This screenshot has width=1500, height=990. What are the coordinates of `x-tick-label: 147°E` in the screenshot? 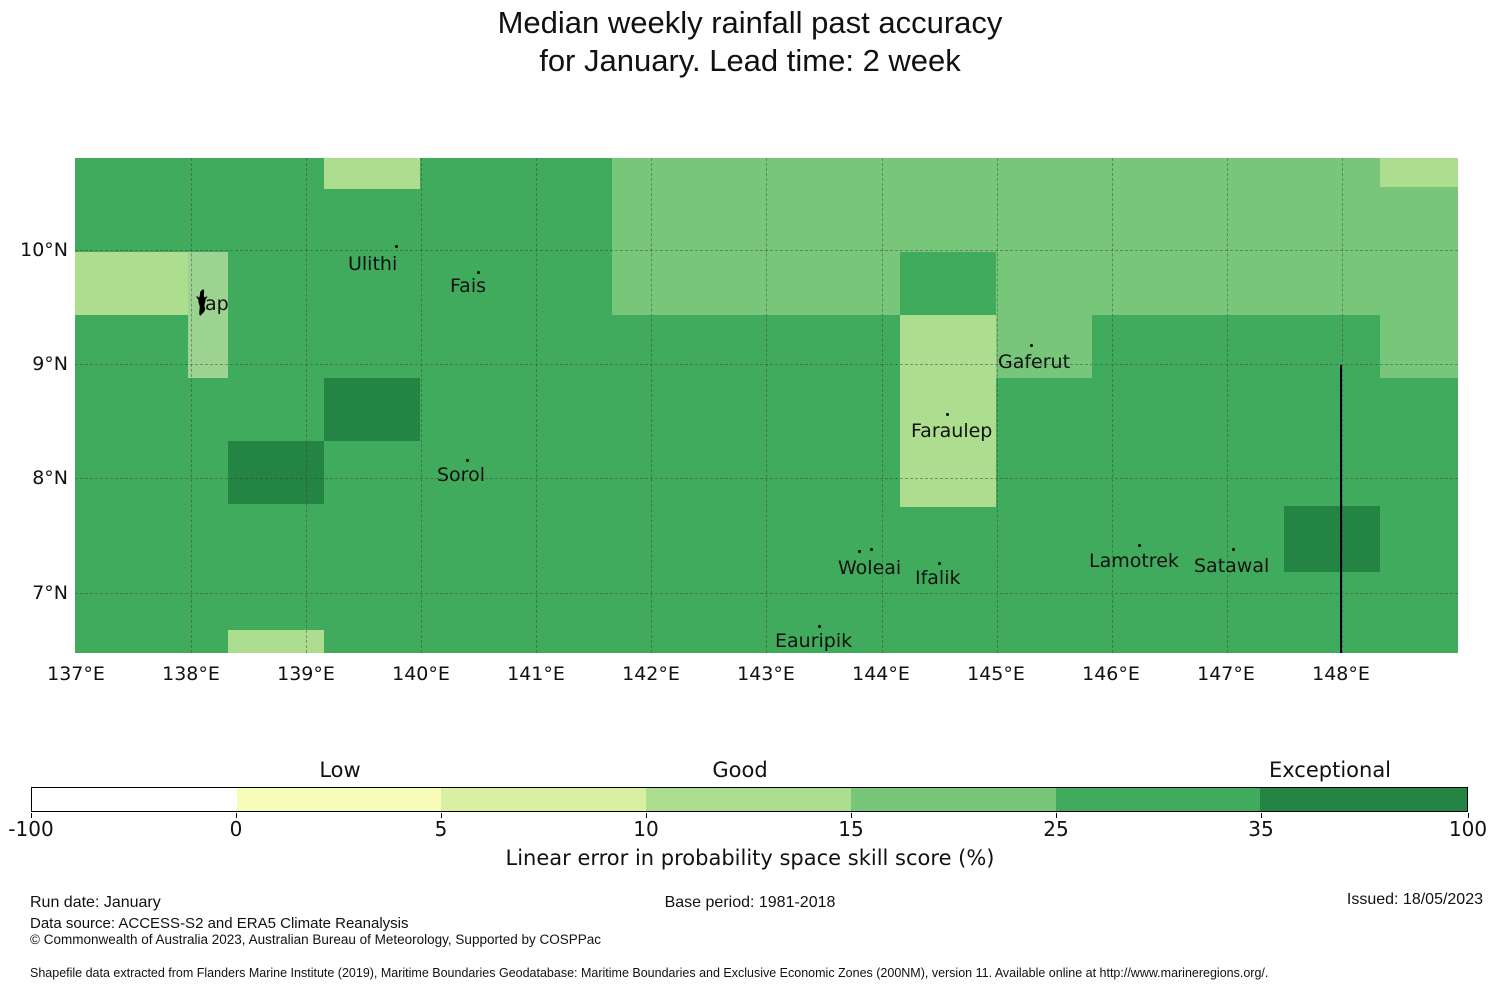 It's located at (1226, 674).